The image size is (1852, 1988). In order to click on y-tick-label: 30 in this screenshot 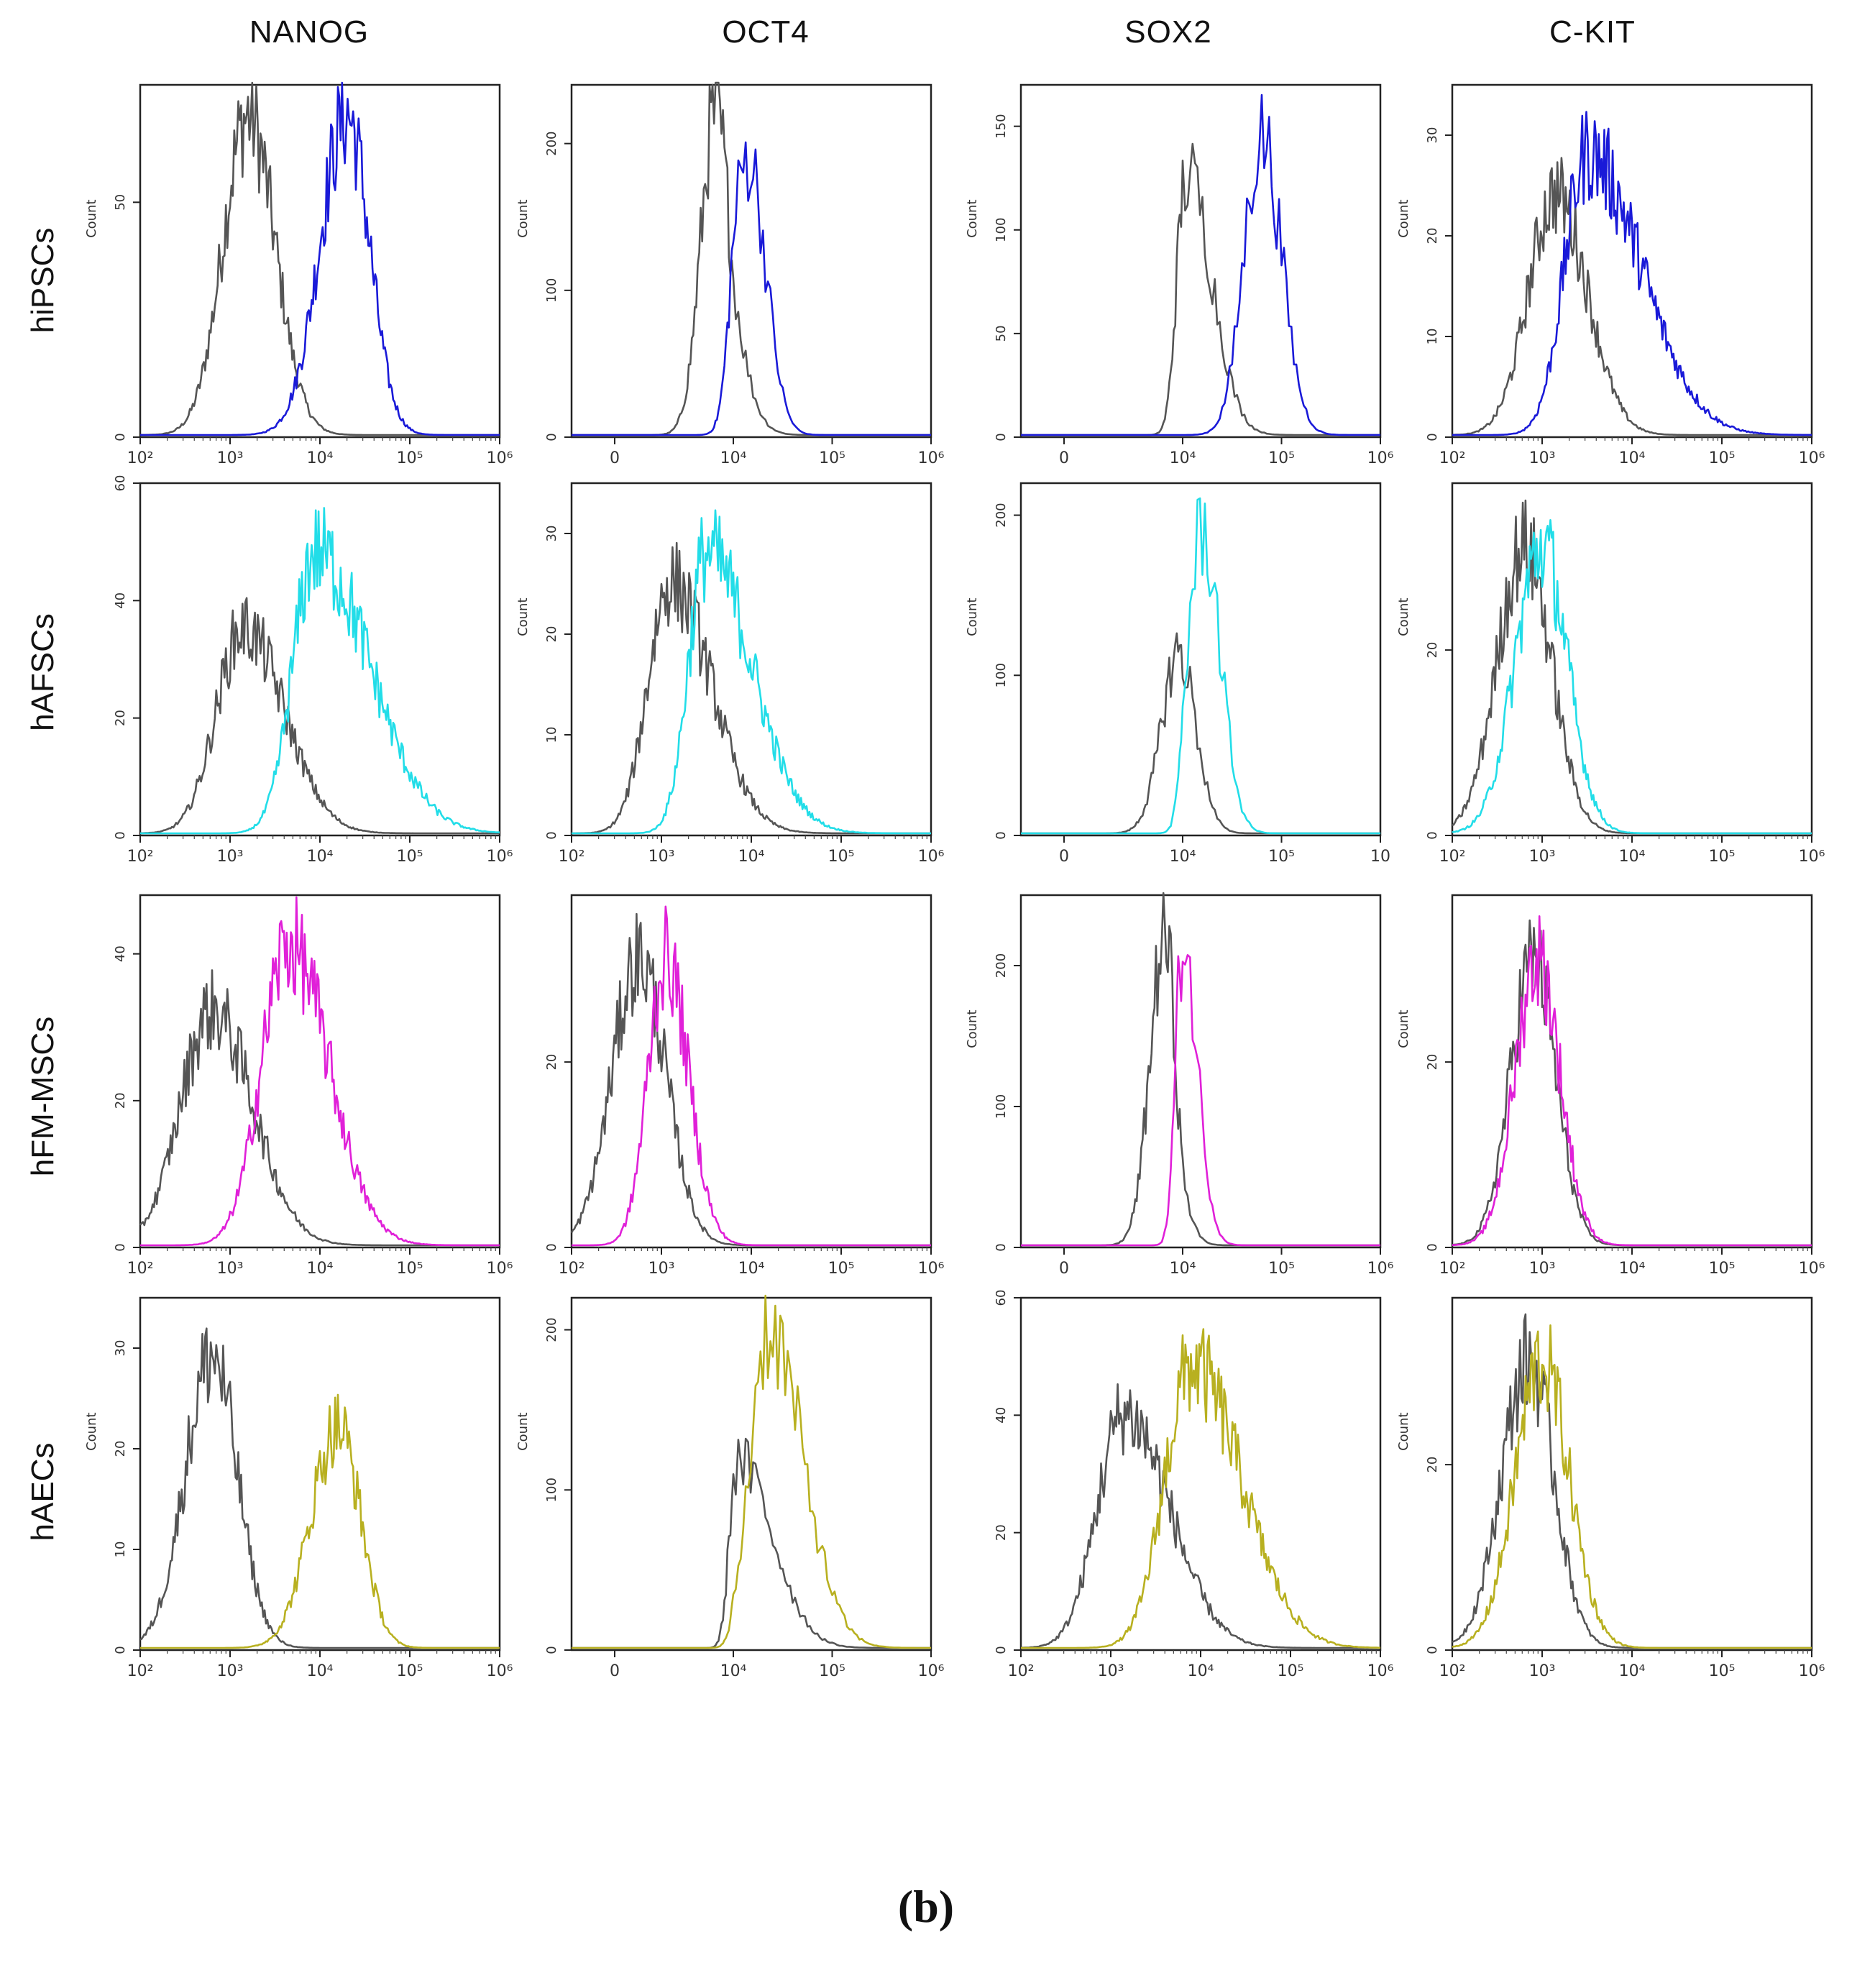, I will do `click(120, 1348)`.